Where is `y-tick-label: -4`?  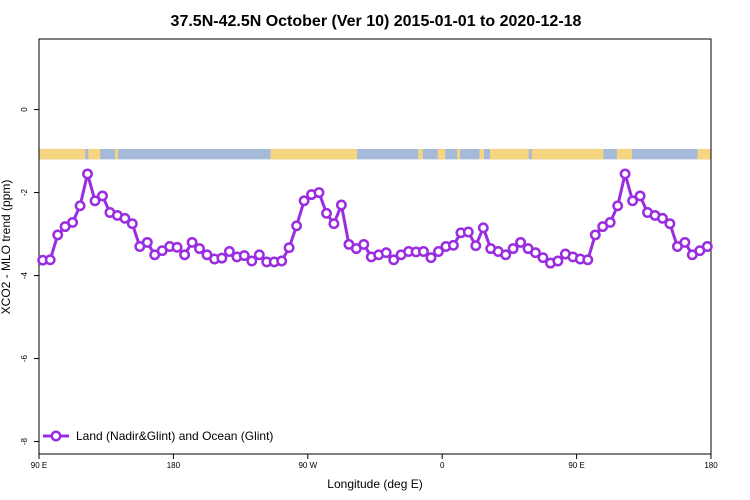
y-tick-label: -4 is located at coordinates (24, 275).